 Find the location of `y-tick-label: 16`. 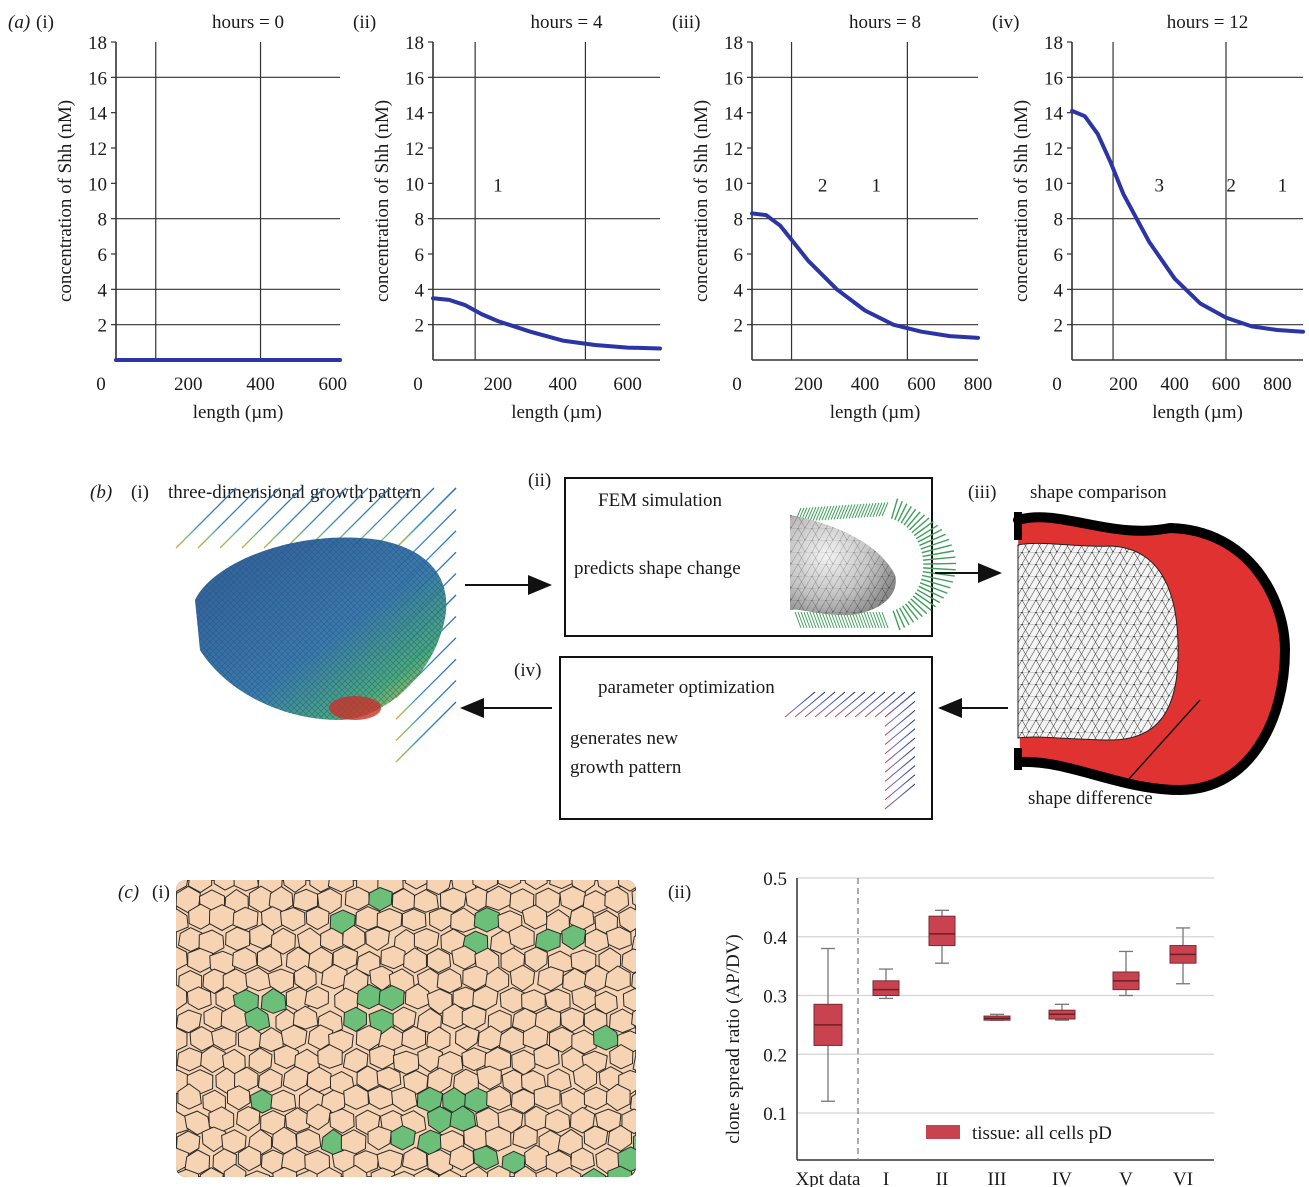

y-tick-label: 16 is located at coordinates (733, 78).